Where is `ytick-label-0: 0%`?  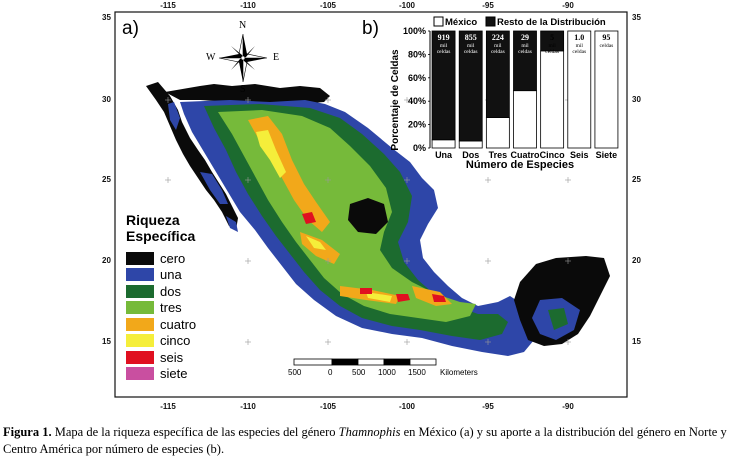 ytick-label-0: 0% is located at coordinates (419, 148).